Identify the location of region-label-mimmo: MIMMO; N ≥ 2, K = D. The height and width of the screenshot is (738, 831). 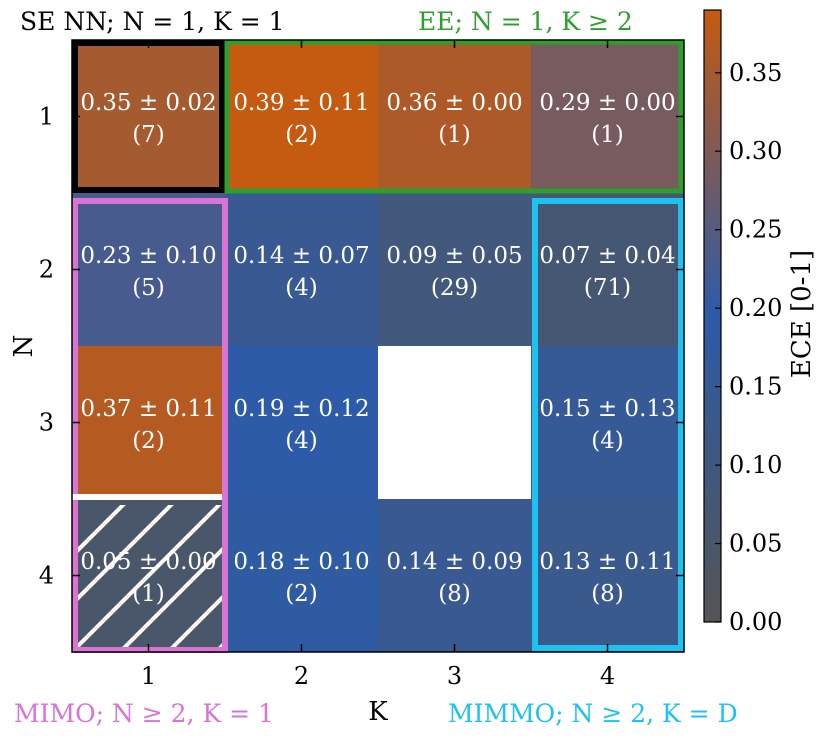
(593, 713).